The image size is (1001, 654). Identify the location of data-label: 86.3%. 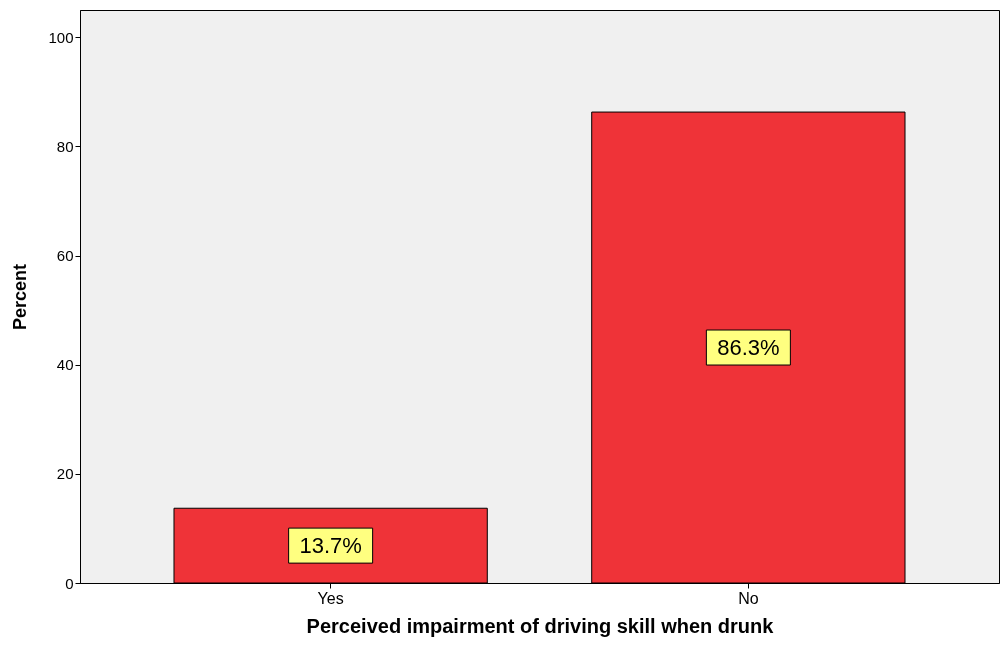
(748, 347).